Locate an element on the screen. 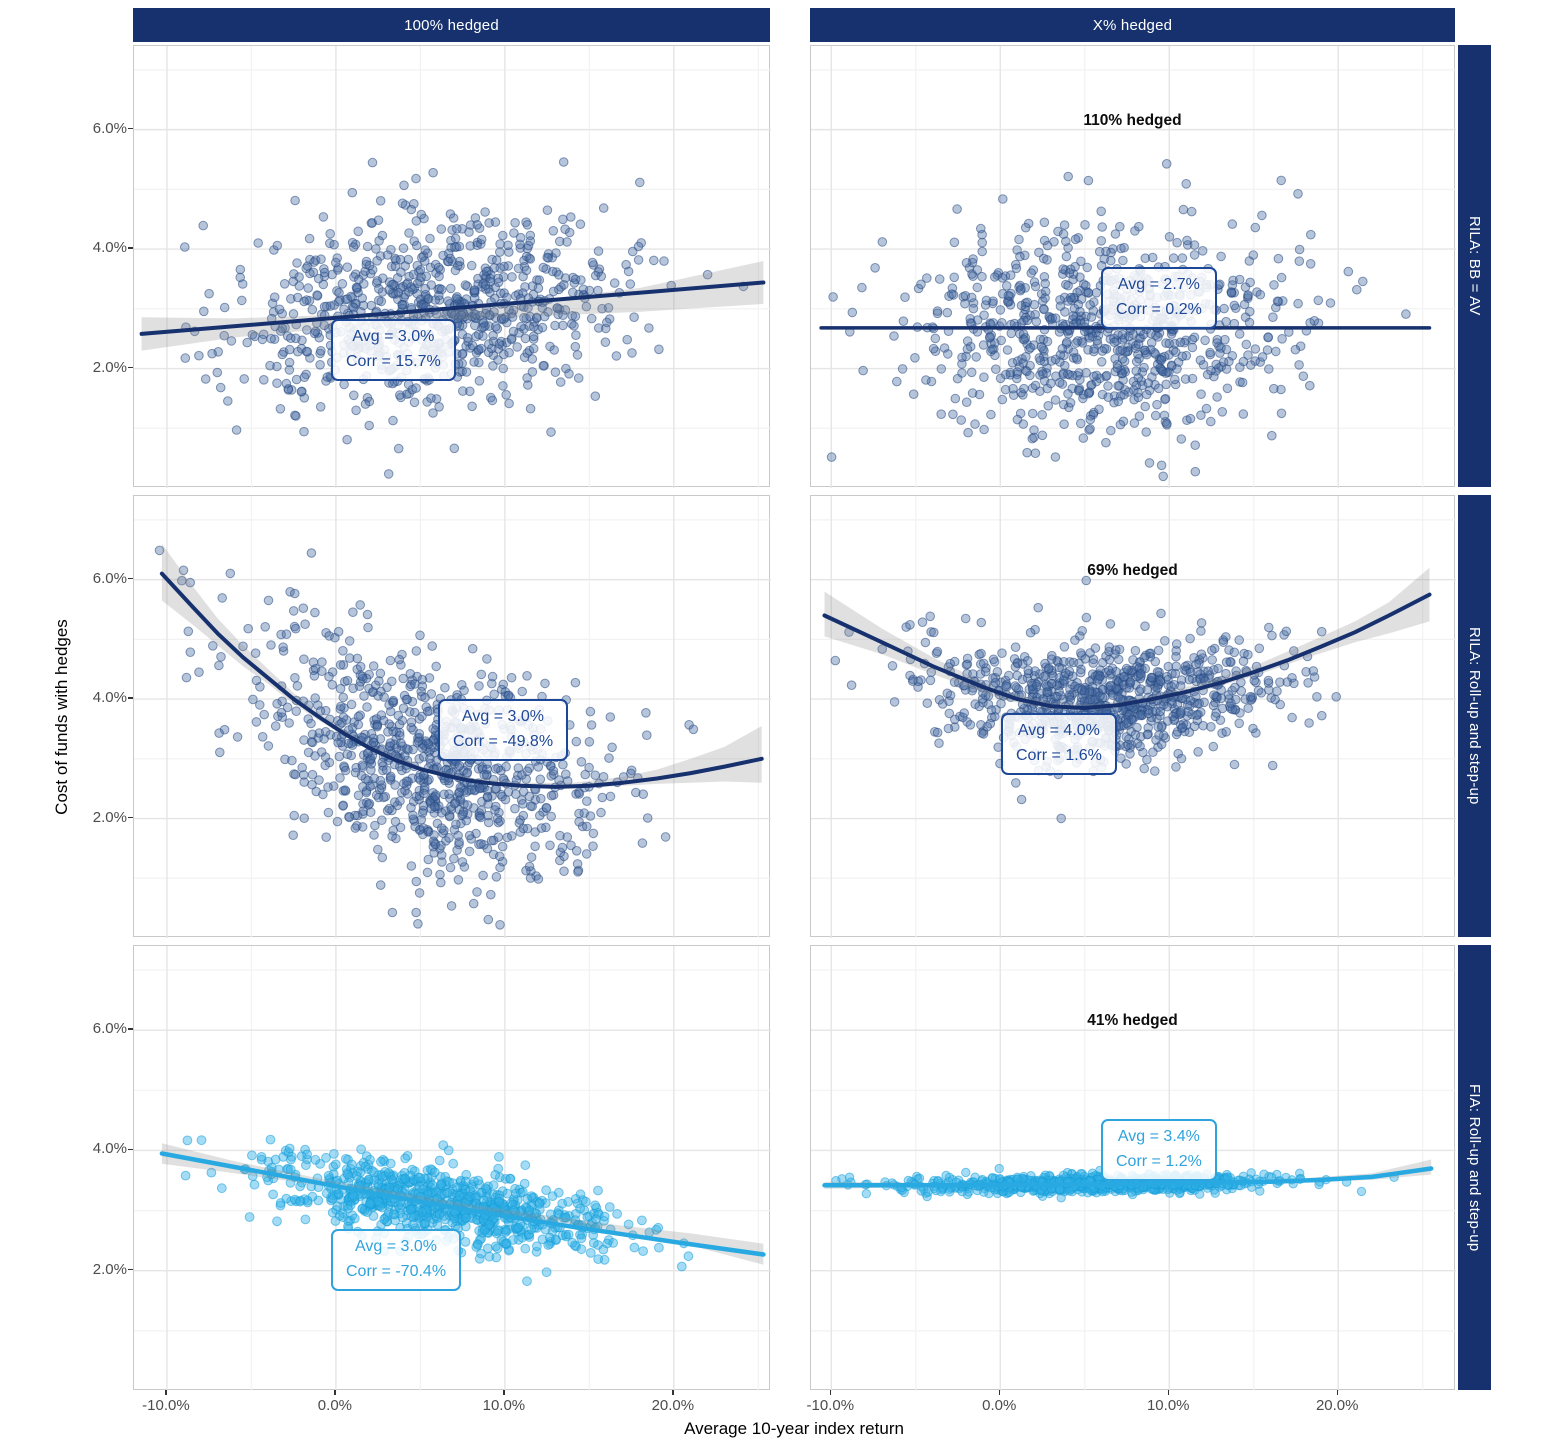 This screenshot has width=1544, height=1446. panel-rila-rollup-100hedged: Avg = 3.0% Corr = -49.8% is located at coordinates (452, 716).